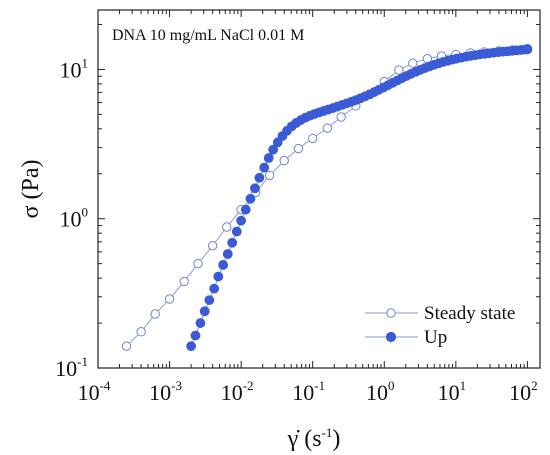 The width and height of the screenshot is (550, 455). Describe the element at coordinates (380, 391) in the screenshot. I see `x-tick-label: 10⁰` at that location.